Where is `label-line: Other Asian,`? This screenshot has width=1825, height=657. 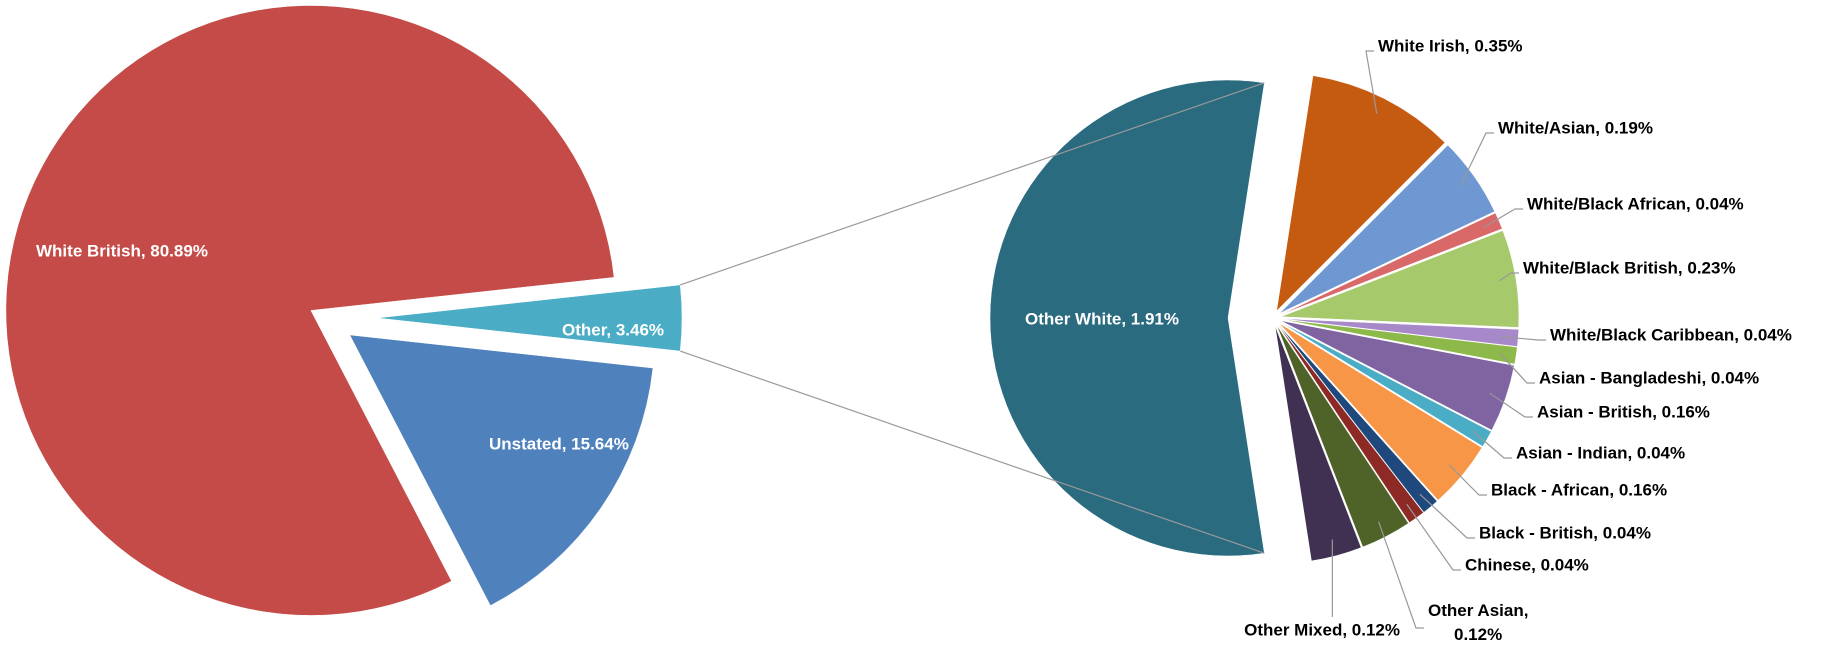 label-line: Other Asian, is located at coordinates (1478, 610).